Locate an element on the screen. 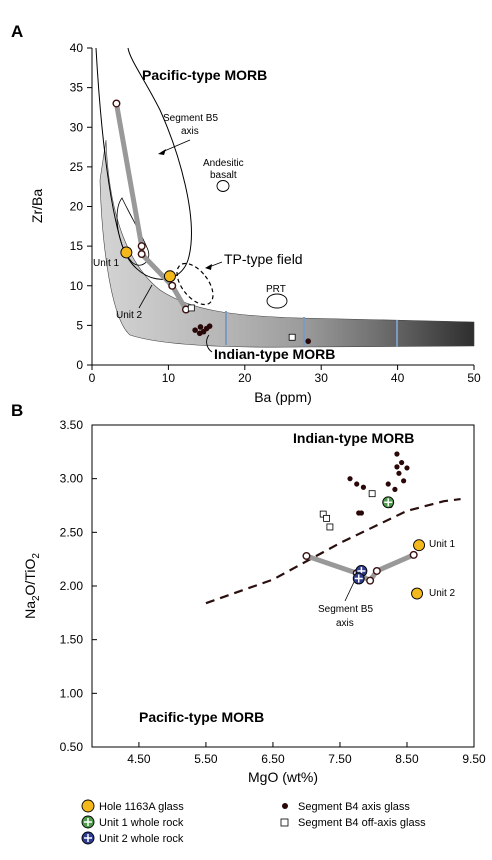 Image resolution: width=492 pixels, height=860 pixels. unit2-whole-rock-point is located at coordinates (358, 578).